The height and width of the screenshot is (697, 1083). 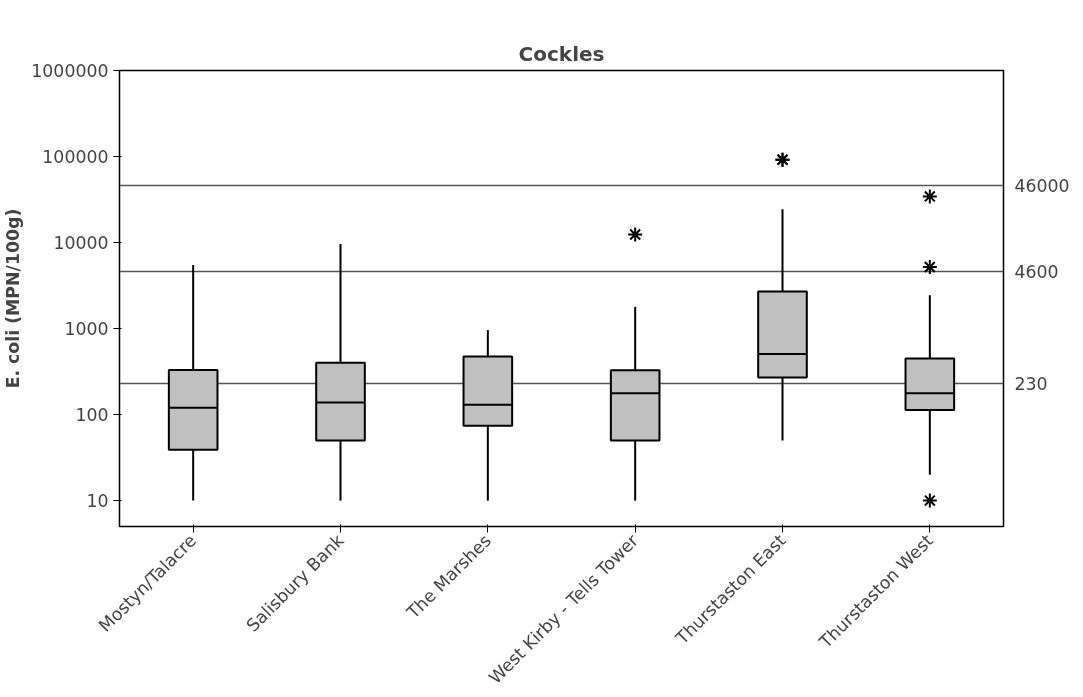 I want to click on ref-line-label: 230, so click(x=1031, y=383).